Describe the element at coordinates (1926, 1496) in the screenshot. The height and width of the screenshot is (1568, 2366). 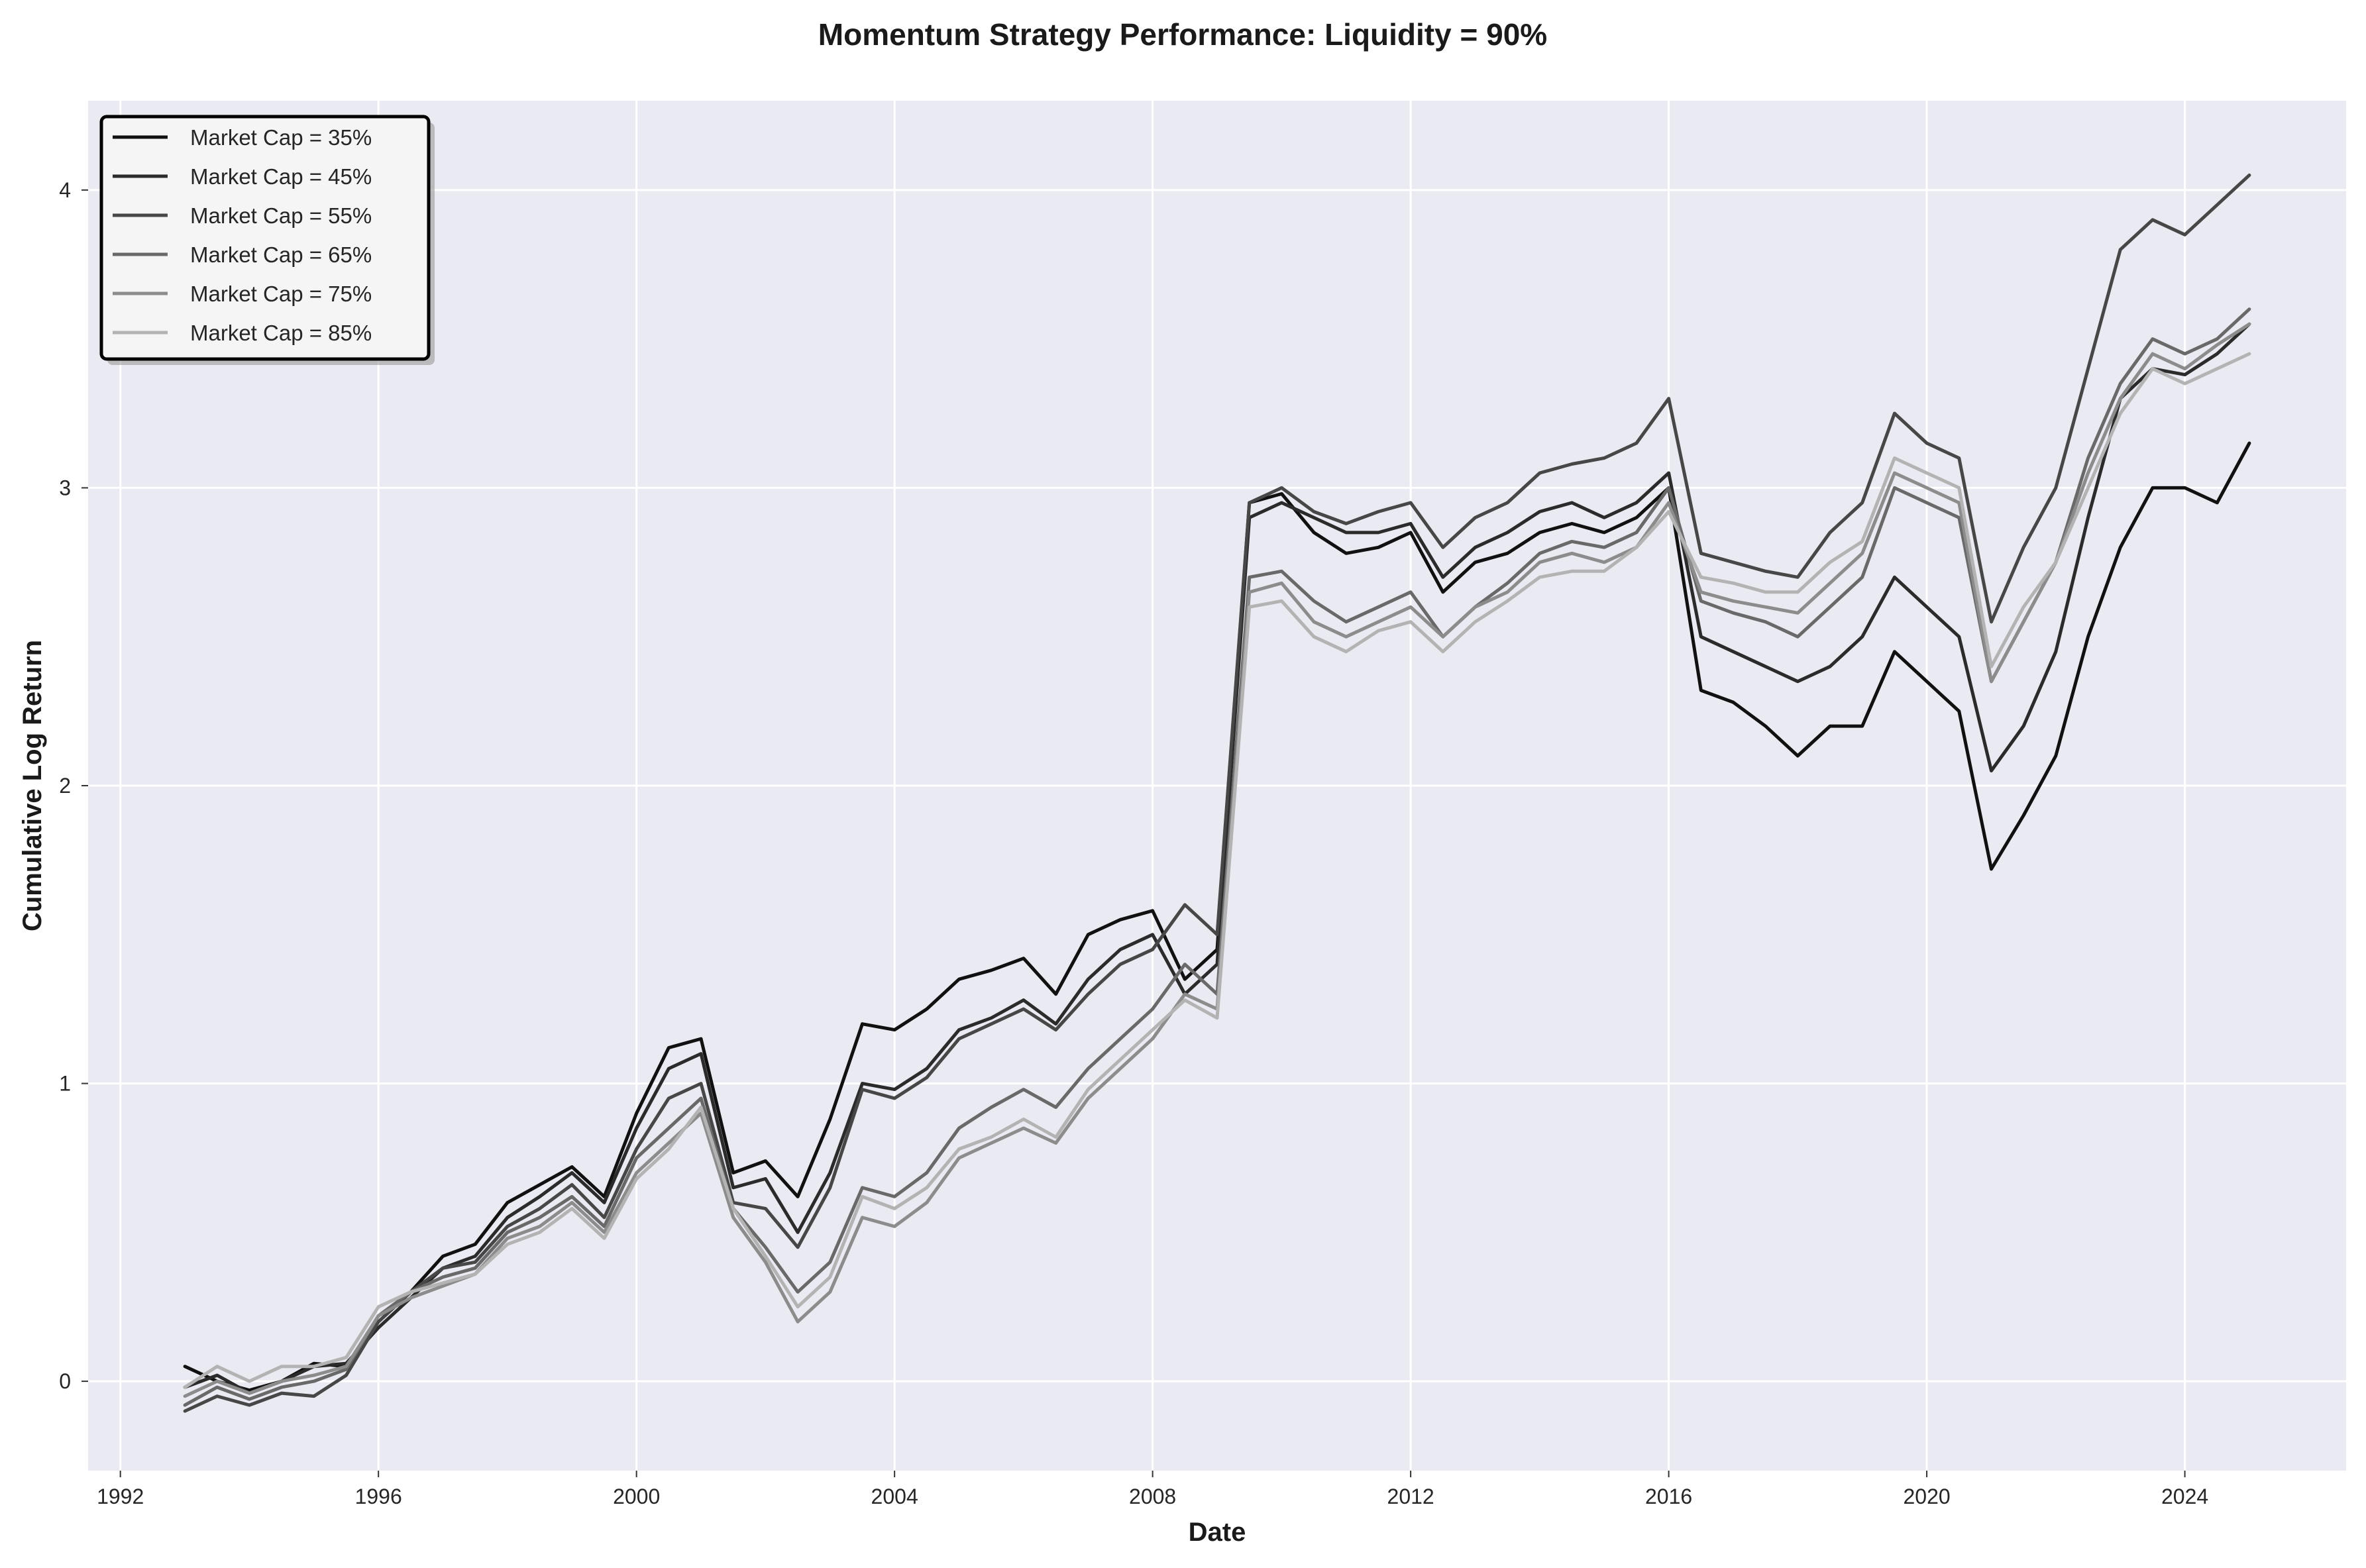
I see `x-tick-label: 2020` at that location.